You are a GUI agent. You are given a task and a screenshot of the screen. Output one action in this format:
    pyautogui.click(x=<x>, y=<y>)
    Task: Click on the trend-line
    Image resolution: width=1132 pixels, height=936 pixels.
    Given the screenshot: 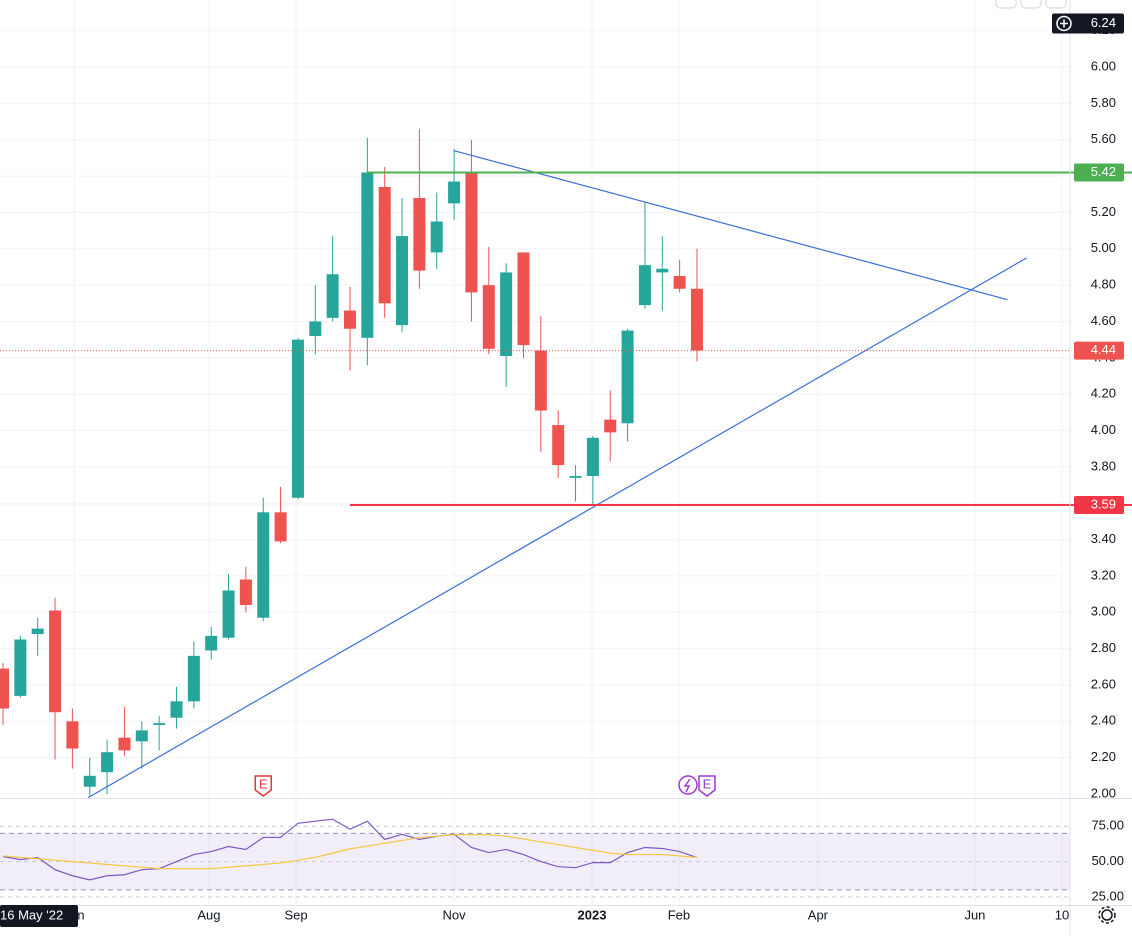 What is the action you would take?
    pyautogui.click(x=730, y=225)
    